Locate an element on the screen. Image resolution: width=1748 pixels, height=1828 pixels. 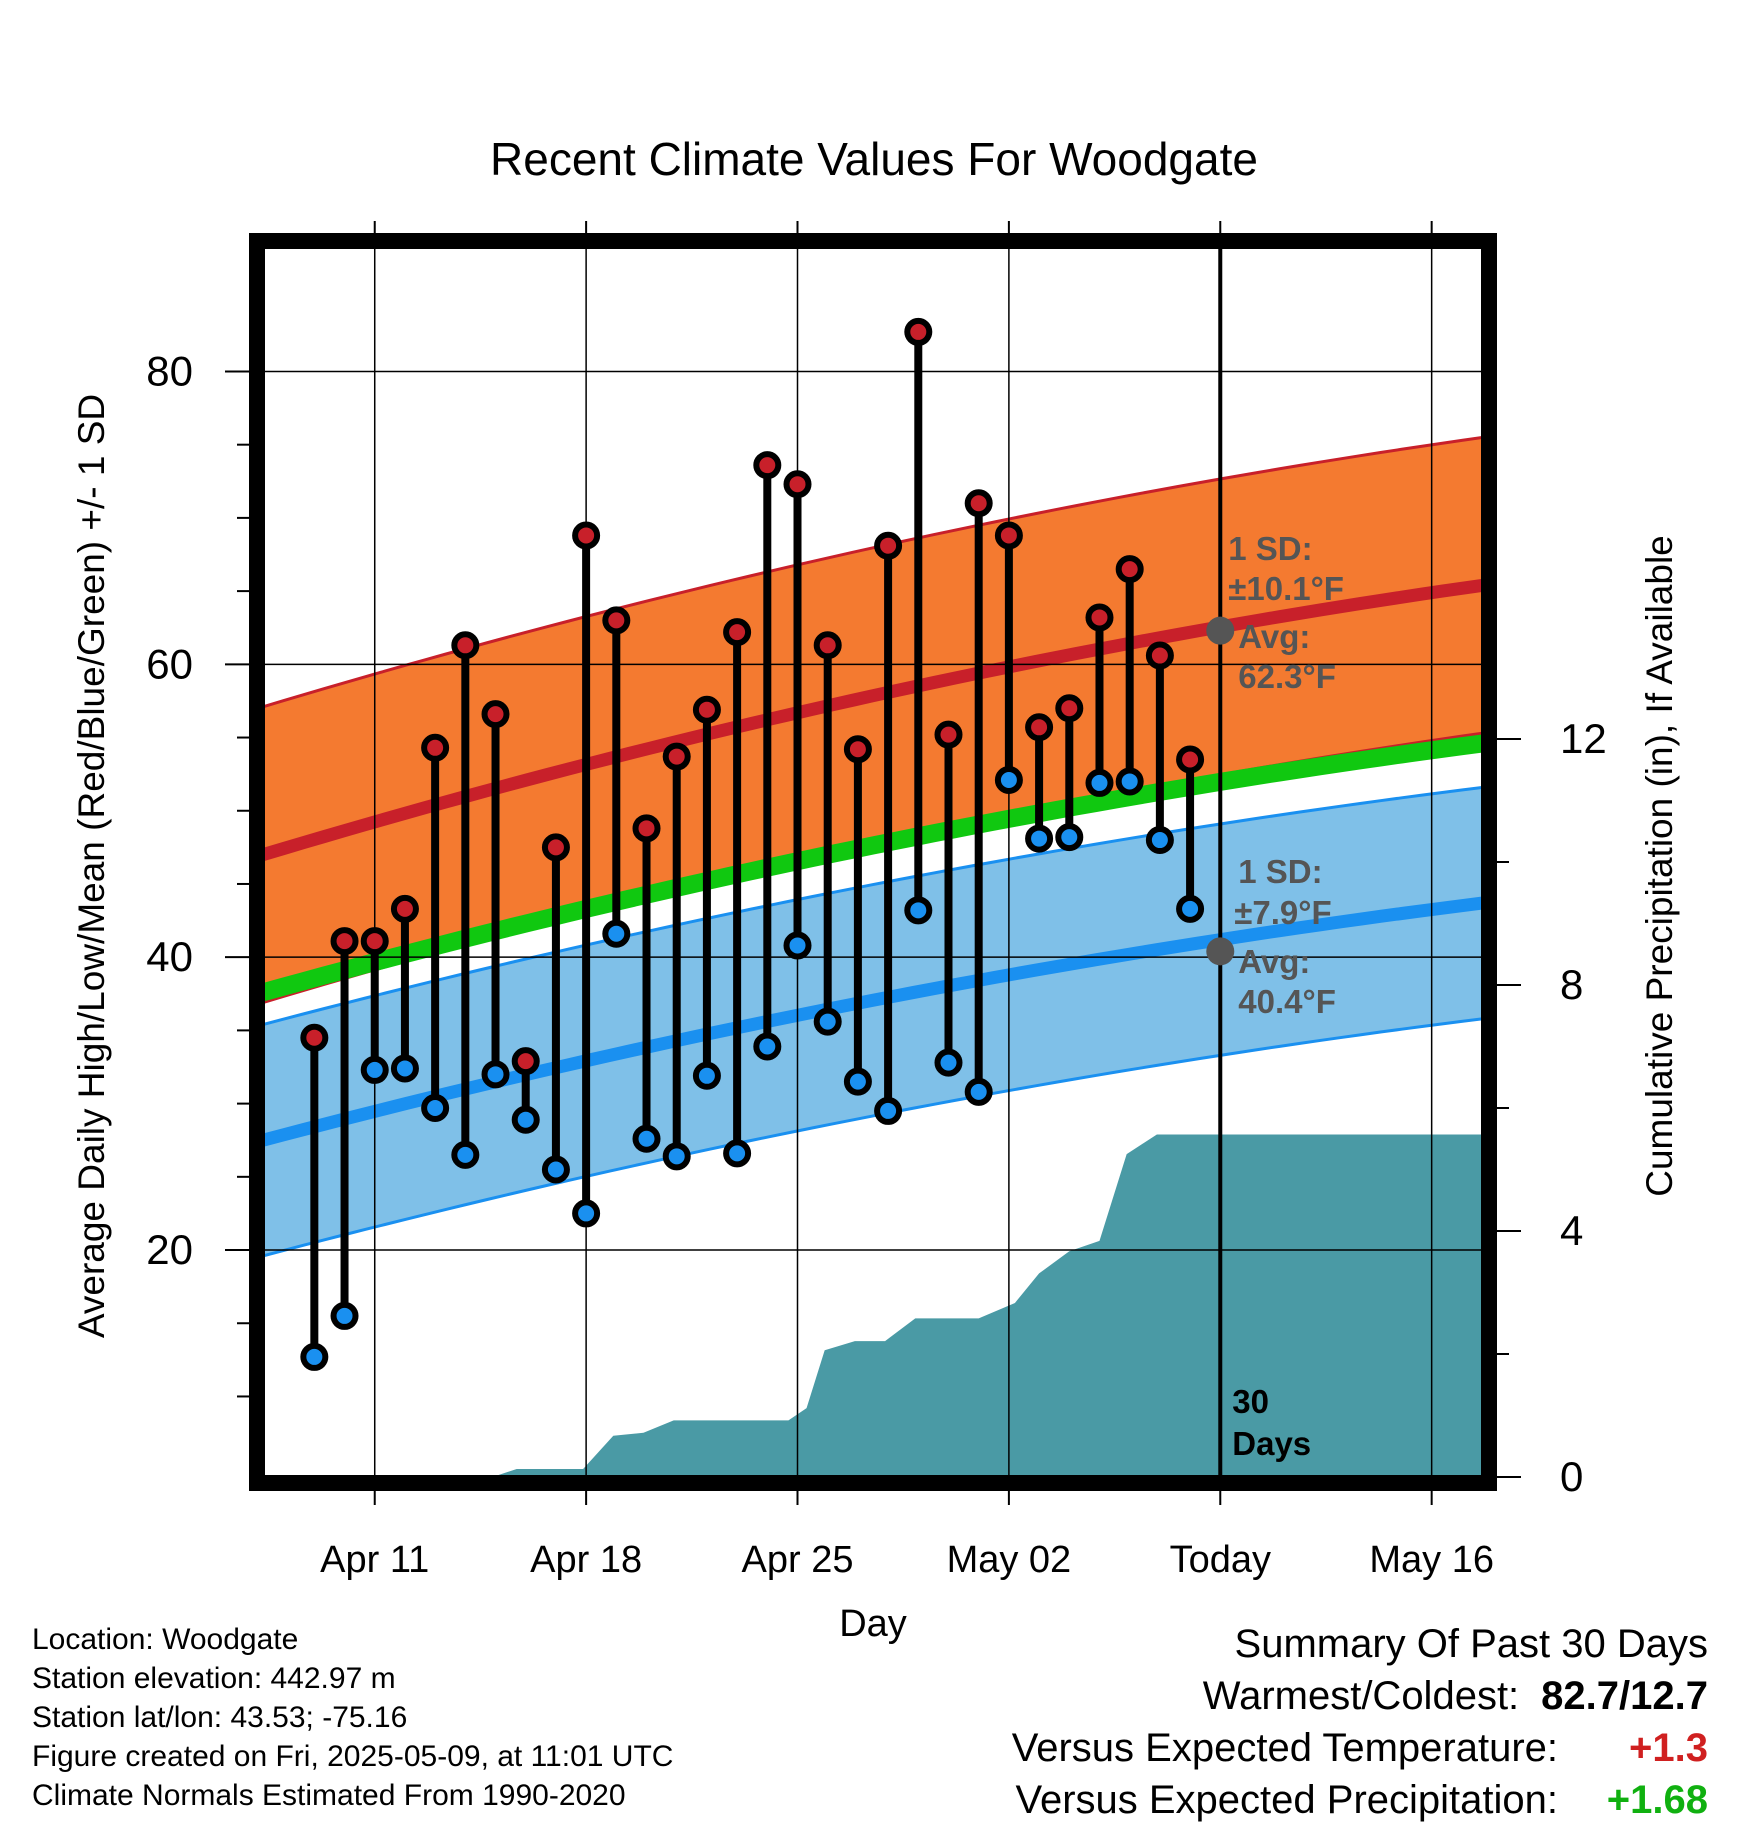
y-left-tick-label: 60 is located at coordinates (169, 663).